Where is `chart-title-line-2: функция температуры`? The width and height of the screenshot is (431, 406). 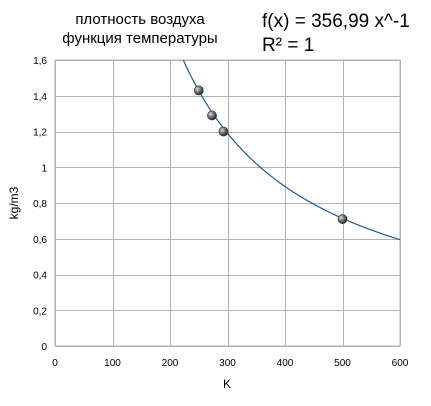 chart-title-line-2: функция температуры is located at coordinates (139, 38).